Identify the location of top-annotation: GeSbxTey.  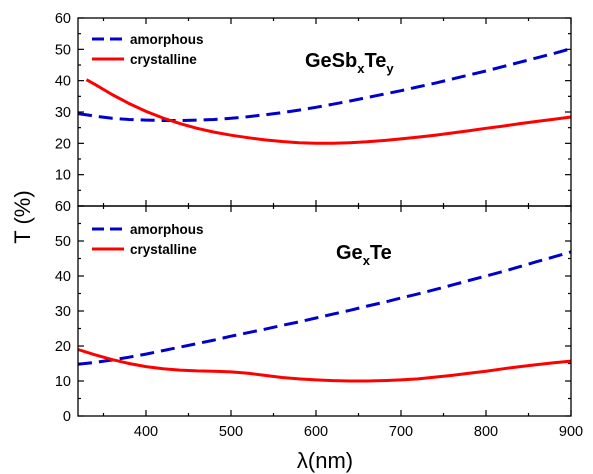
(349, 63).